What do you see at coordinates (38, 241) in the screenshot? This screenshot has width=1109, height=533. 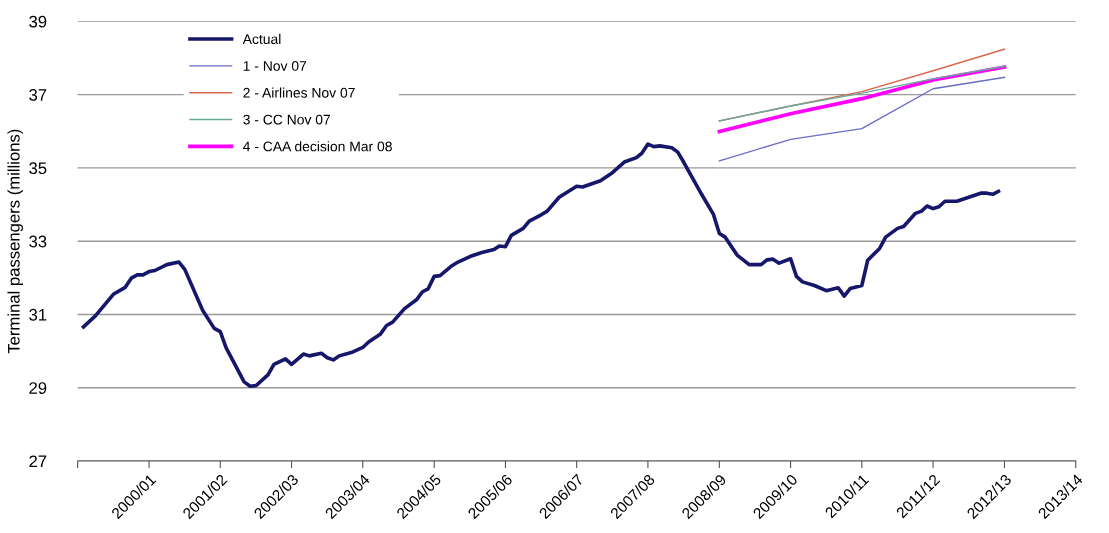 I see `y-tick-label: 33` at bounding box center [38, 241].